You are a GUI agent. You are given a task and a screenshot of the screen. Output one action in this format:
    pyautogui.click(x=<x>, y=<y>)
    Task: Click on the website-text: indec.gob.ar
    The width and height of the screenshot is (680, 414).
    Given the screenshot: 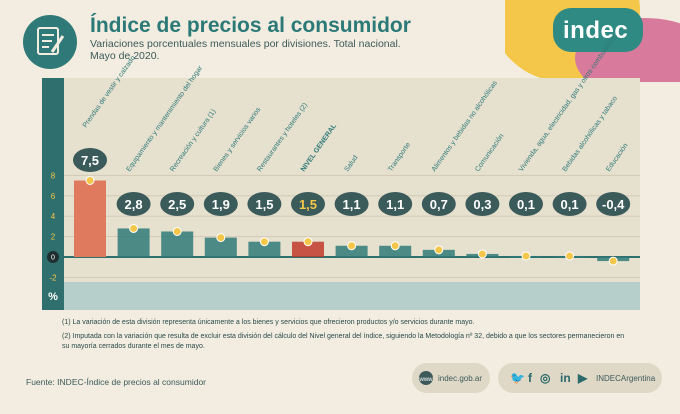 What is the action you would take?
    pyautogui.click(x=460, y=378)
    